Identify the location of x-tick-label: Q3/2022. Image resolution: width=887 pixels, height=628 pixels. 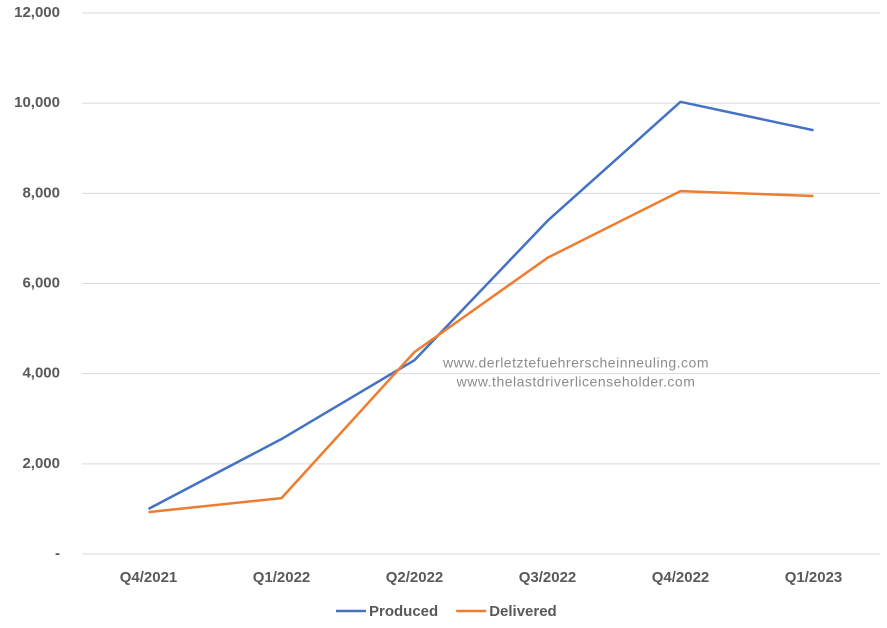
(548, 577).